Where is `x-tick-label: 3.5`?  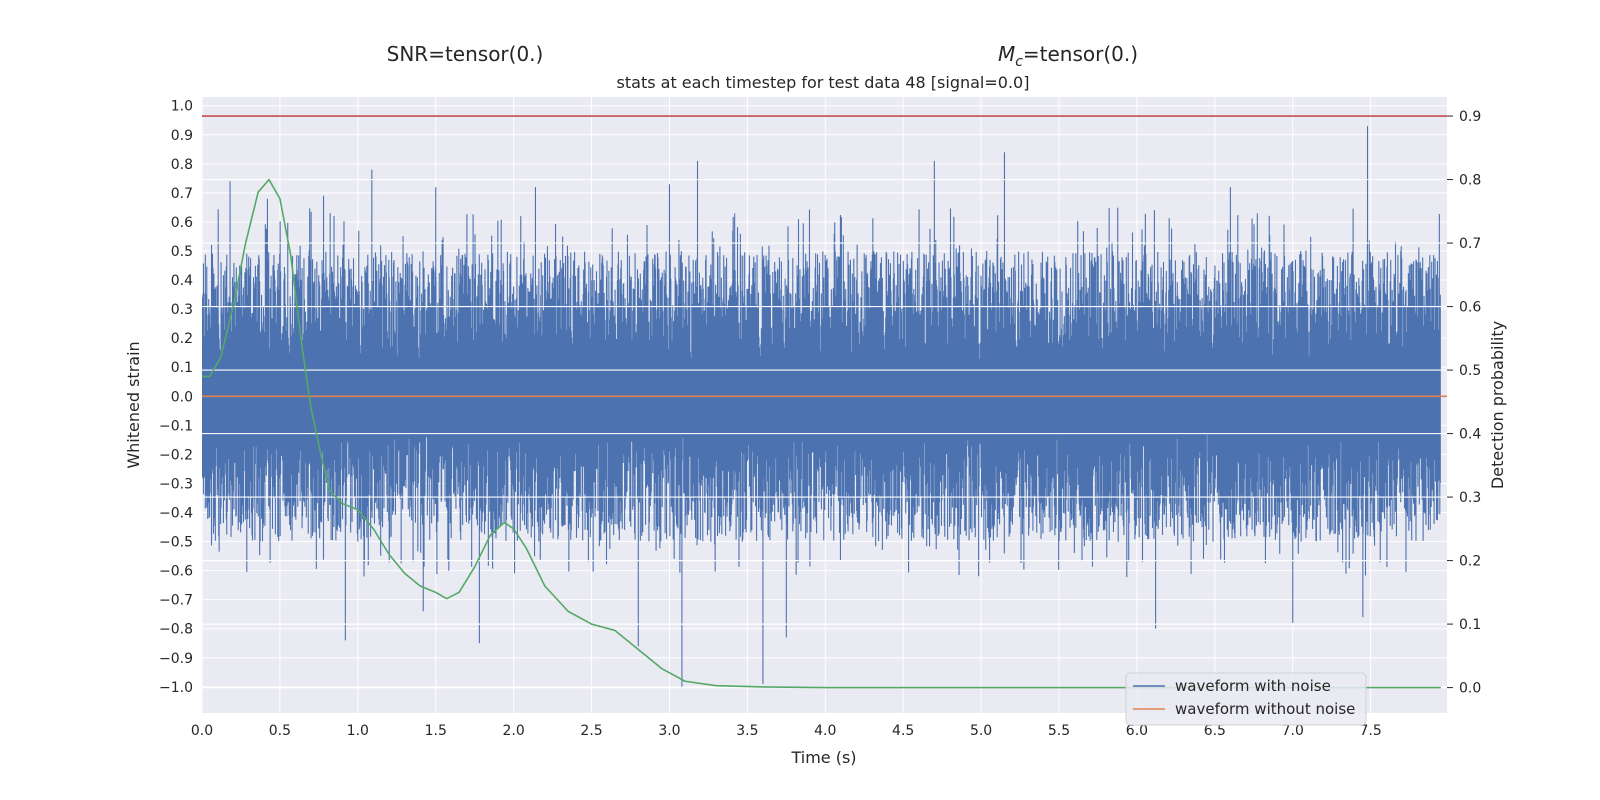 x-tick-label: 3.5 is located at coordinates (747, 731).